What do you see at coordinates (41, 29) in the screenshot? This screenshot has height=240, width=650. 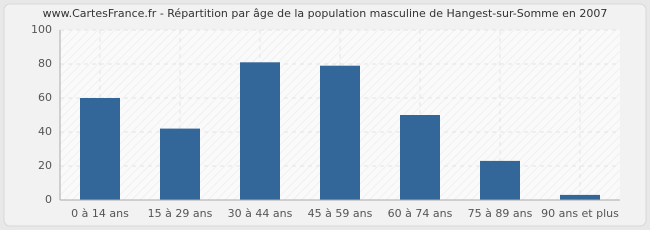 I see `y-tick-label: 100` at bounding box center [41, 29].